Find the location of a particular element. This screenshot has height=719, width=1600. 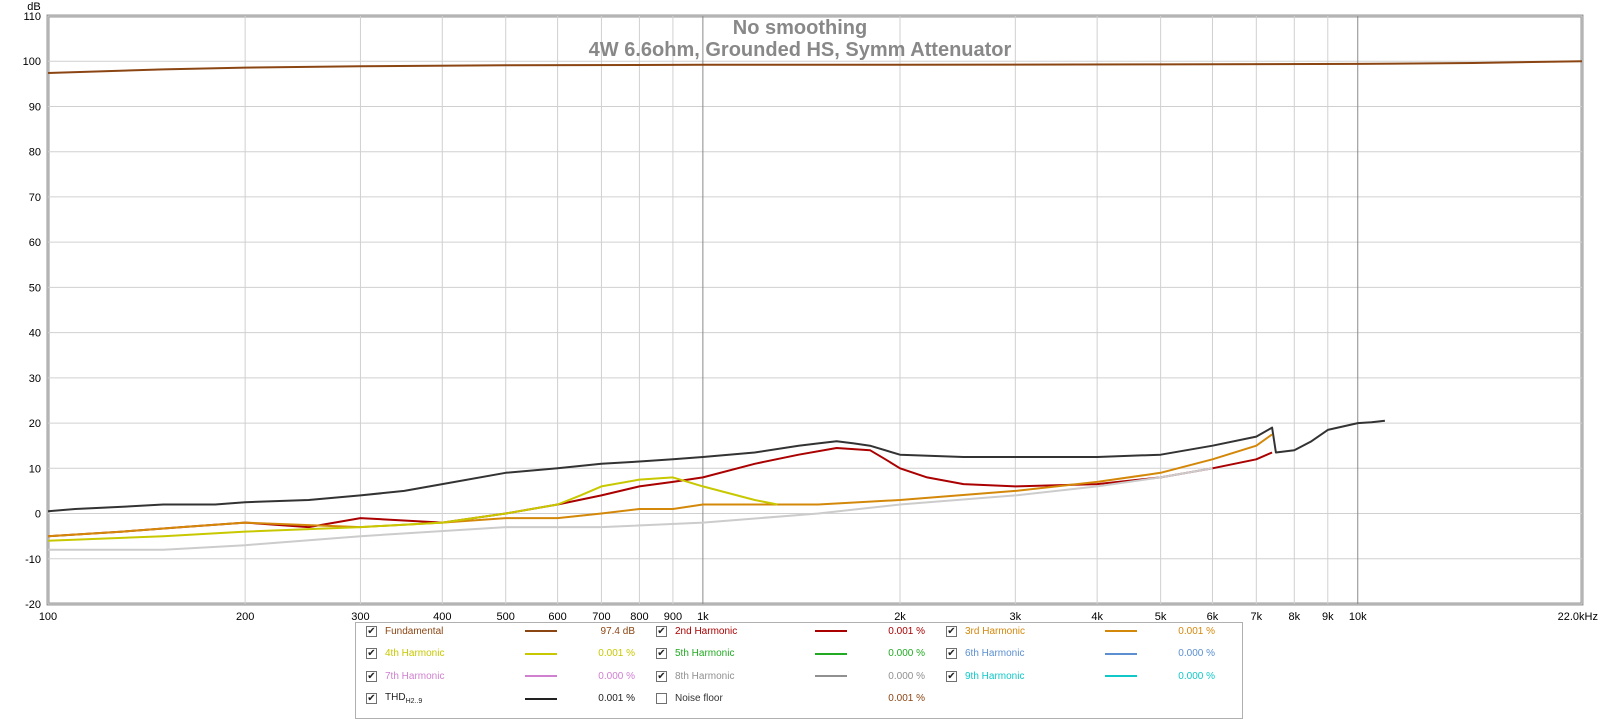

y-tick-label: 40 is located at coordinates (35, 334).